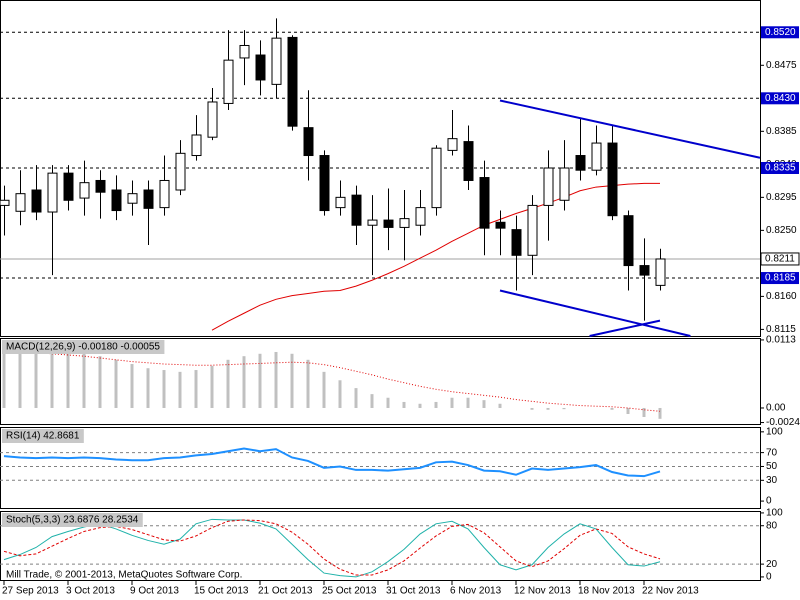  Describe the element at coordinates (30, 591) in the screenshot. I see `x-tick-label: 27 Sep 2013` at that location.